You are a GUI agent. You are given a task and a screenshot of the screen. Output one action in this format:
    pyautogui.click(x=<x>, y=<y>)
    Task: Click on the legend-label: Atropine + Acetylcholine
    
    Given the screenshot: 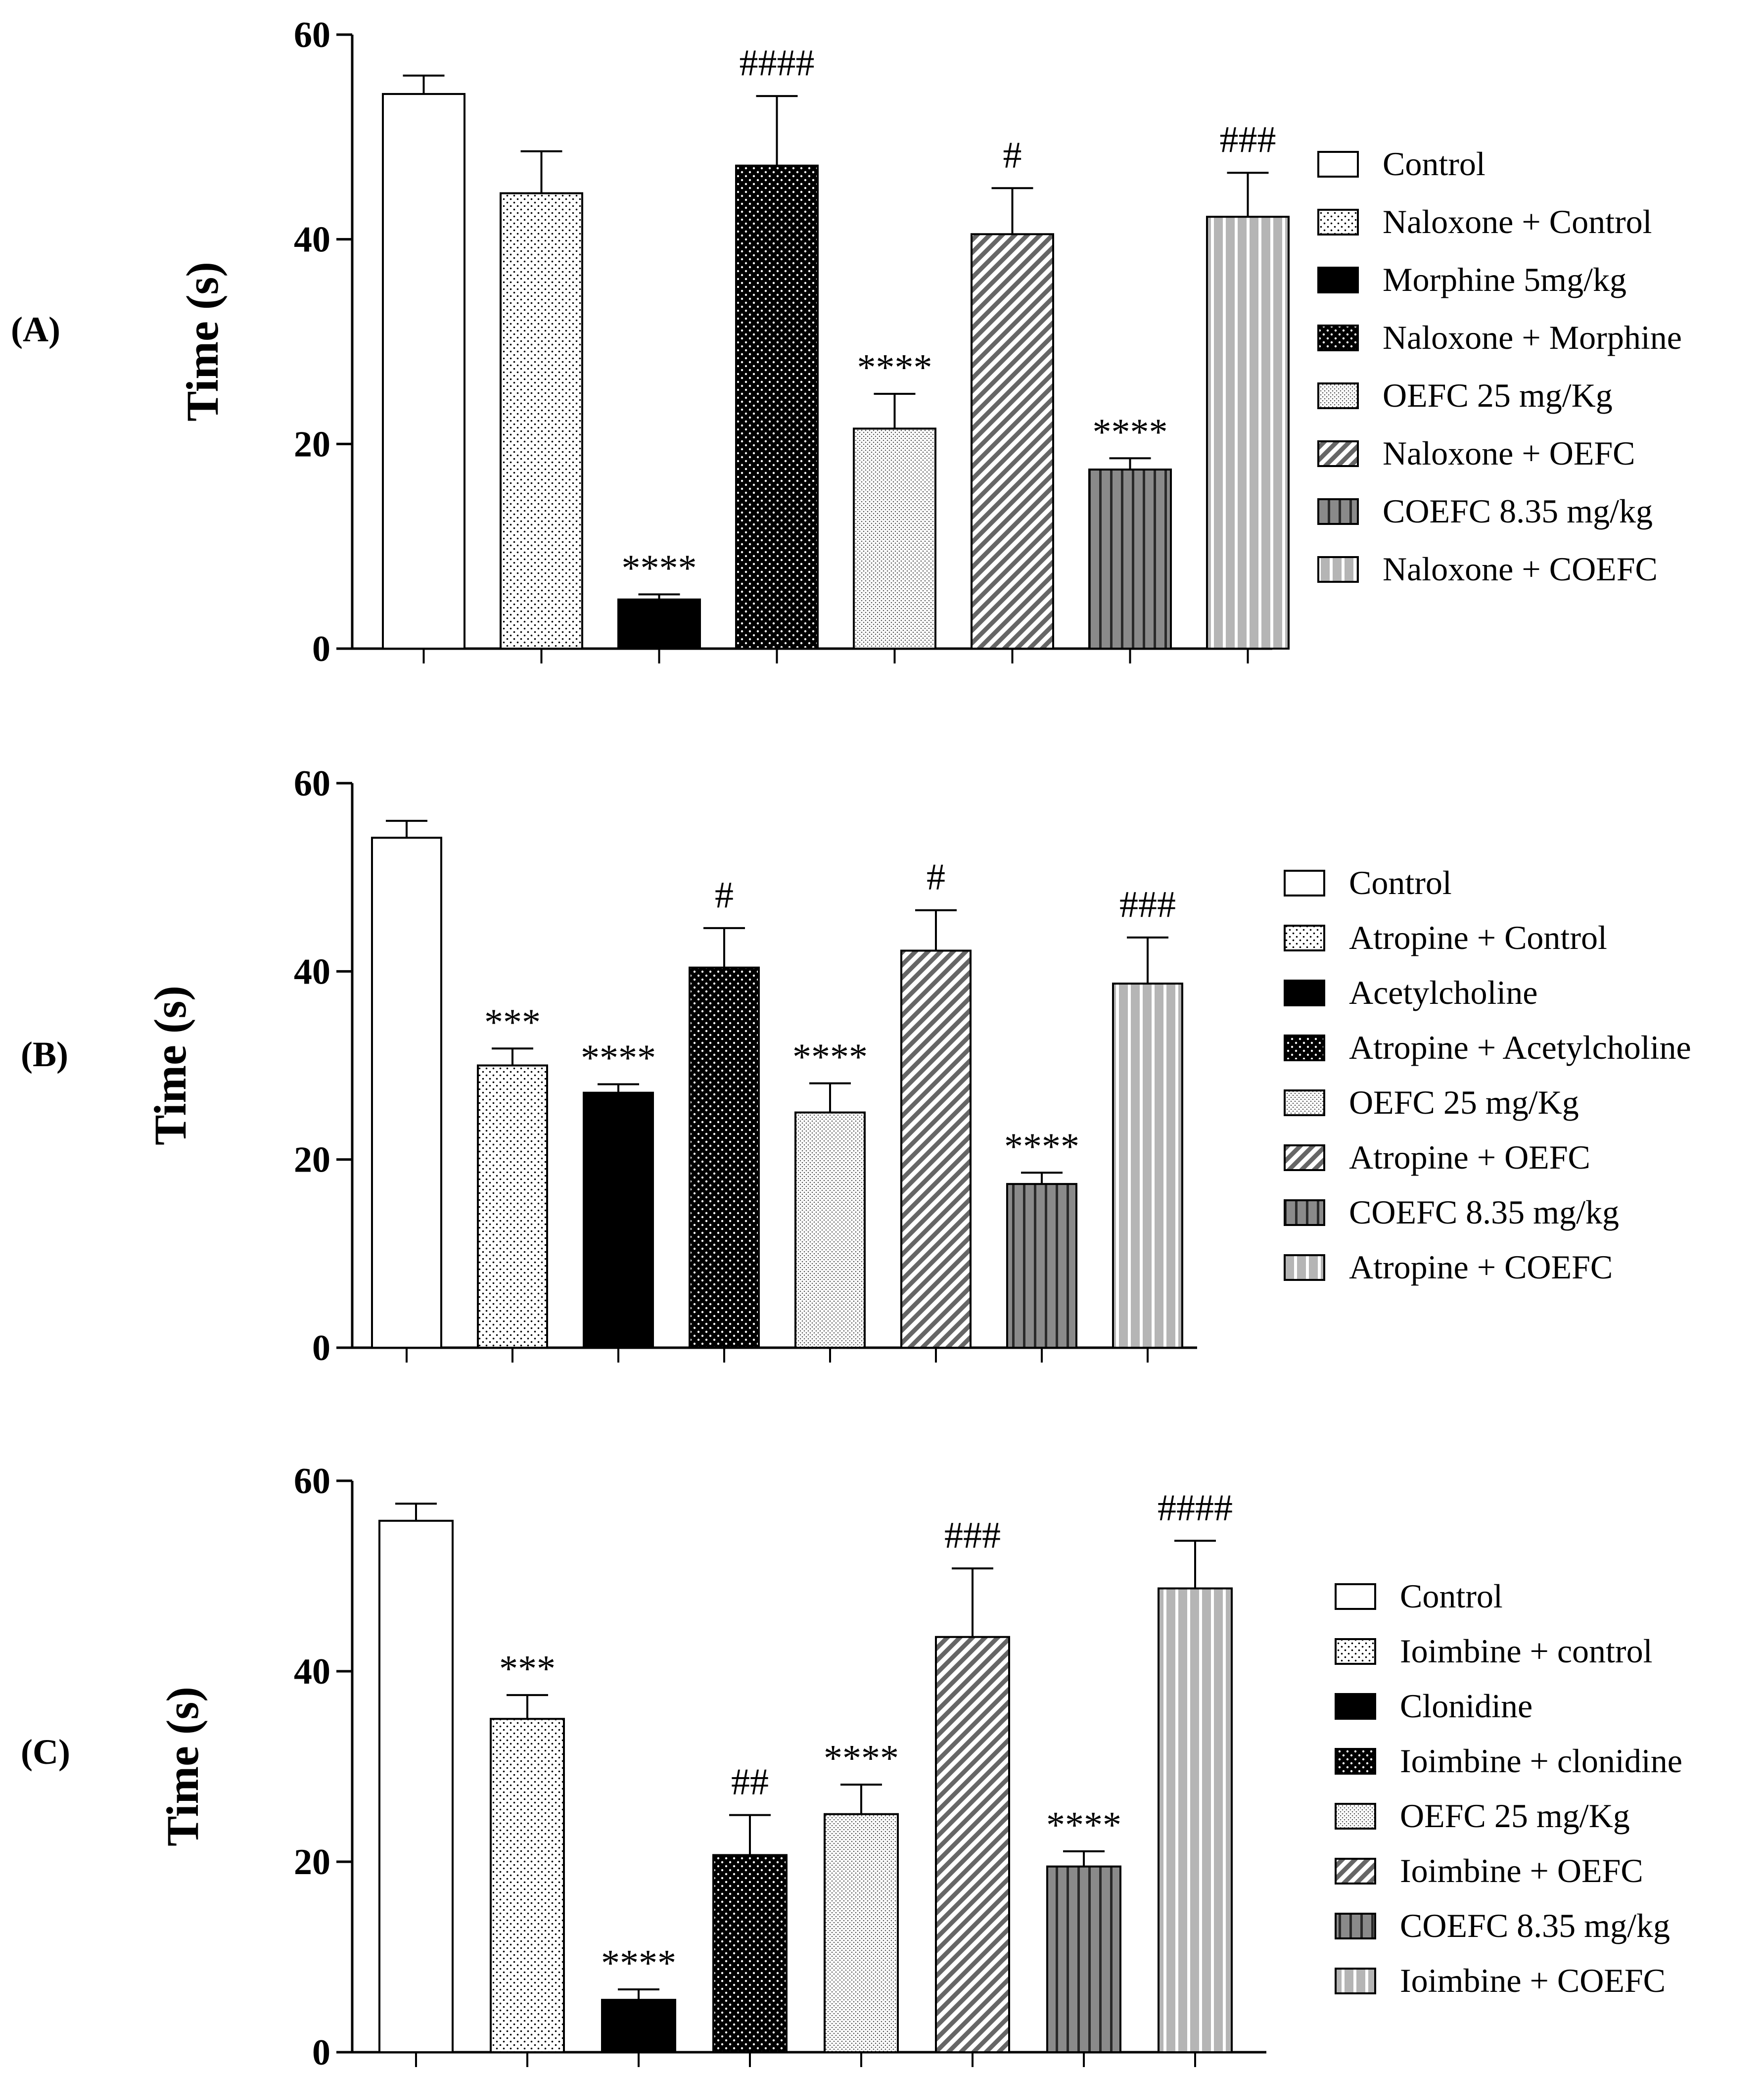 What is the action you would take?
    pyautogui.click(x=1520, y=1047)
    